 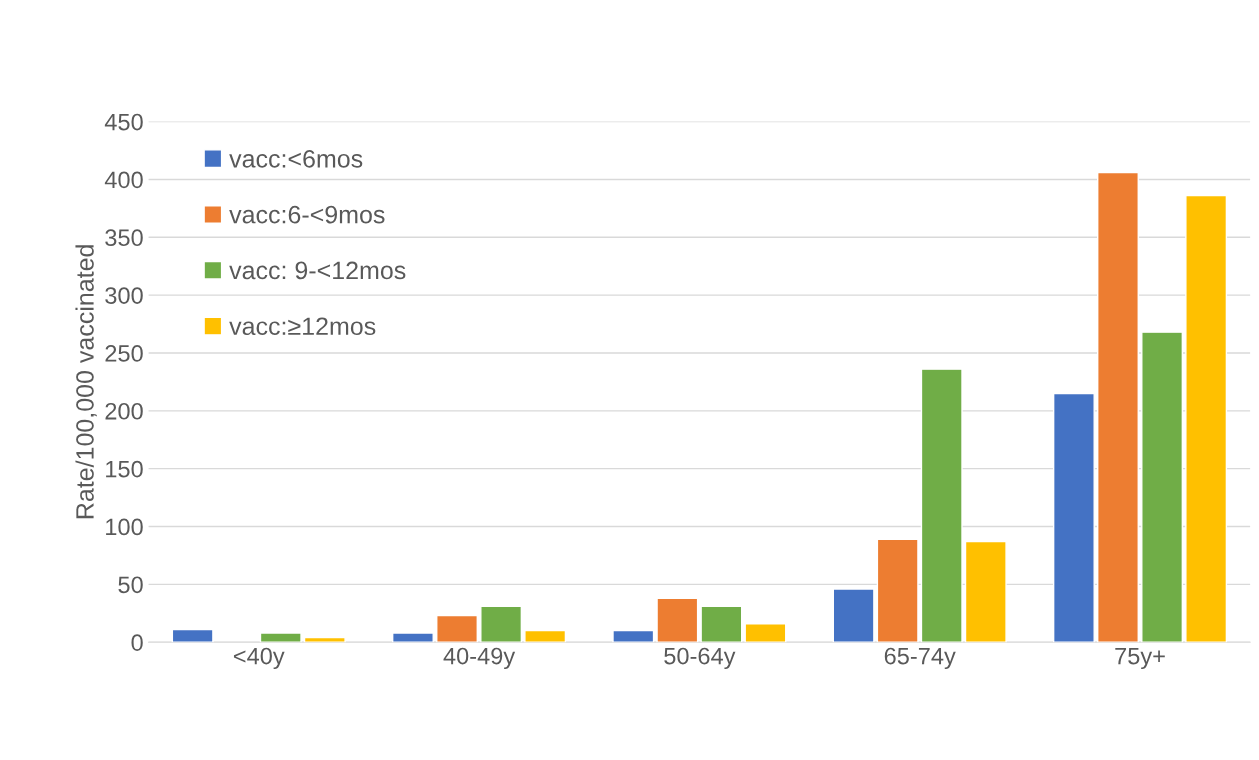 What do you see at coordinates (307, 214) in the screenshot?
I see `legend-label: vacc:6-<9mos` at bounding box center [307, 214].